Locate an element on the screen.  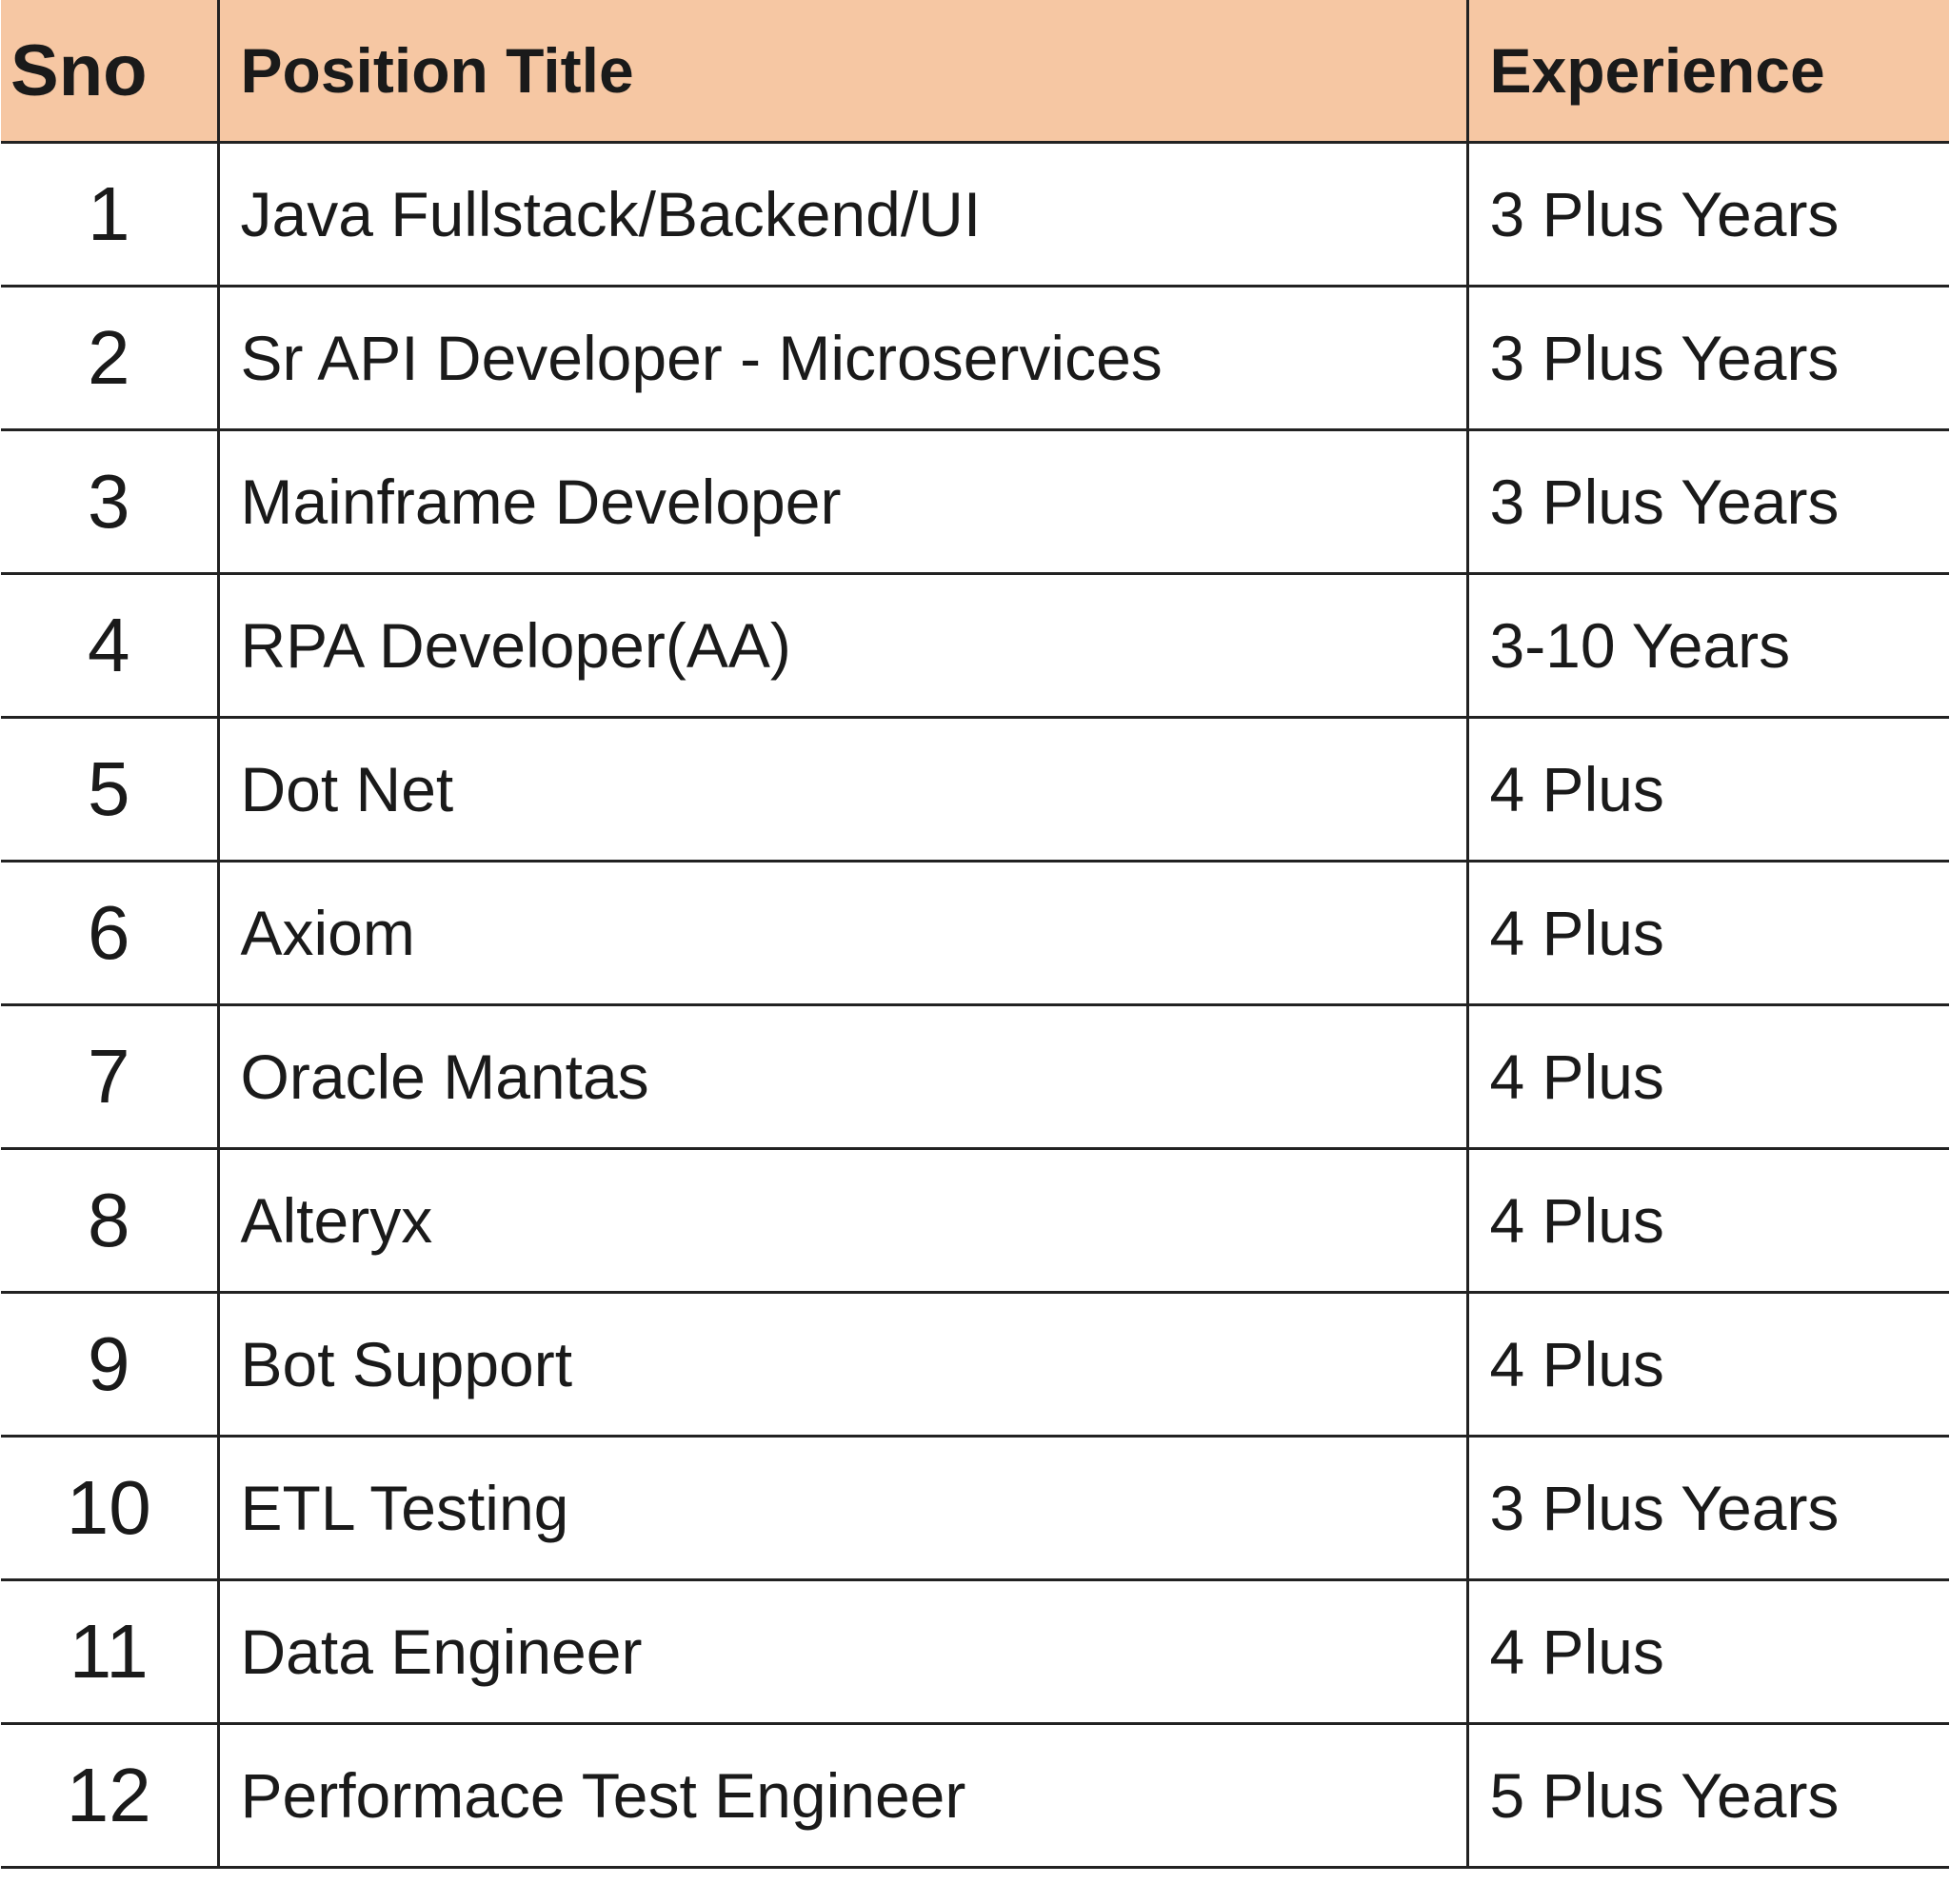
header-cell: Sno is located at coordinates (110, 72).